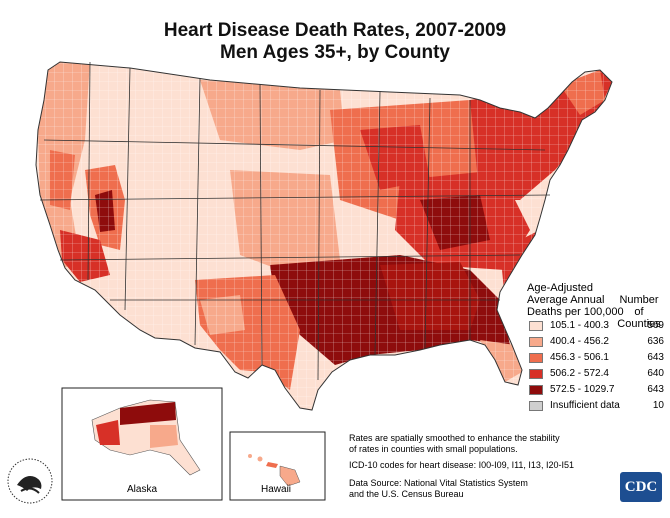  I want to click on legend-item: 456.3 - 506.1 643, so click(596, 358).